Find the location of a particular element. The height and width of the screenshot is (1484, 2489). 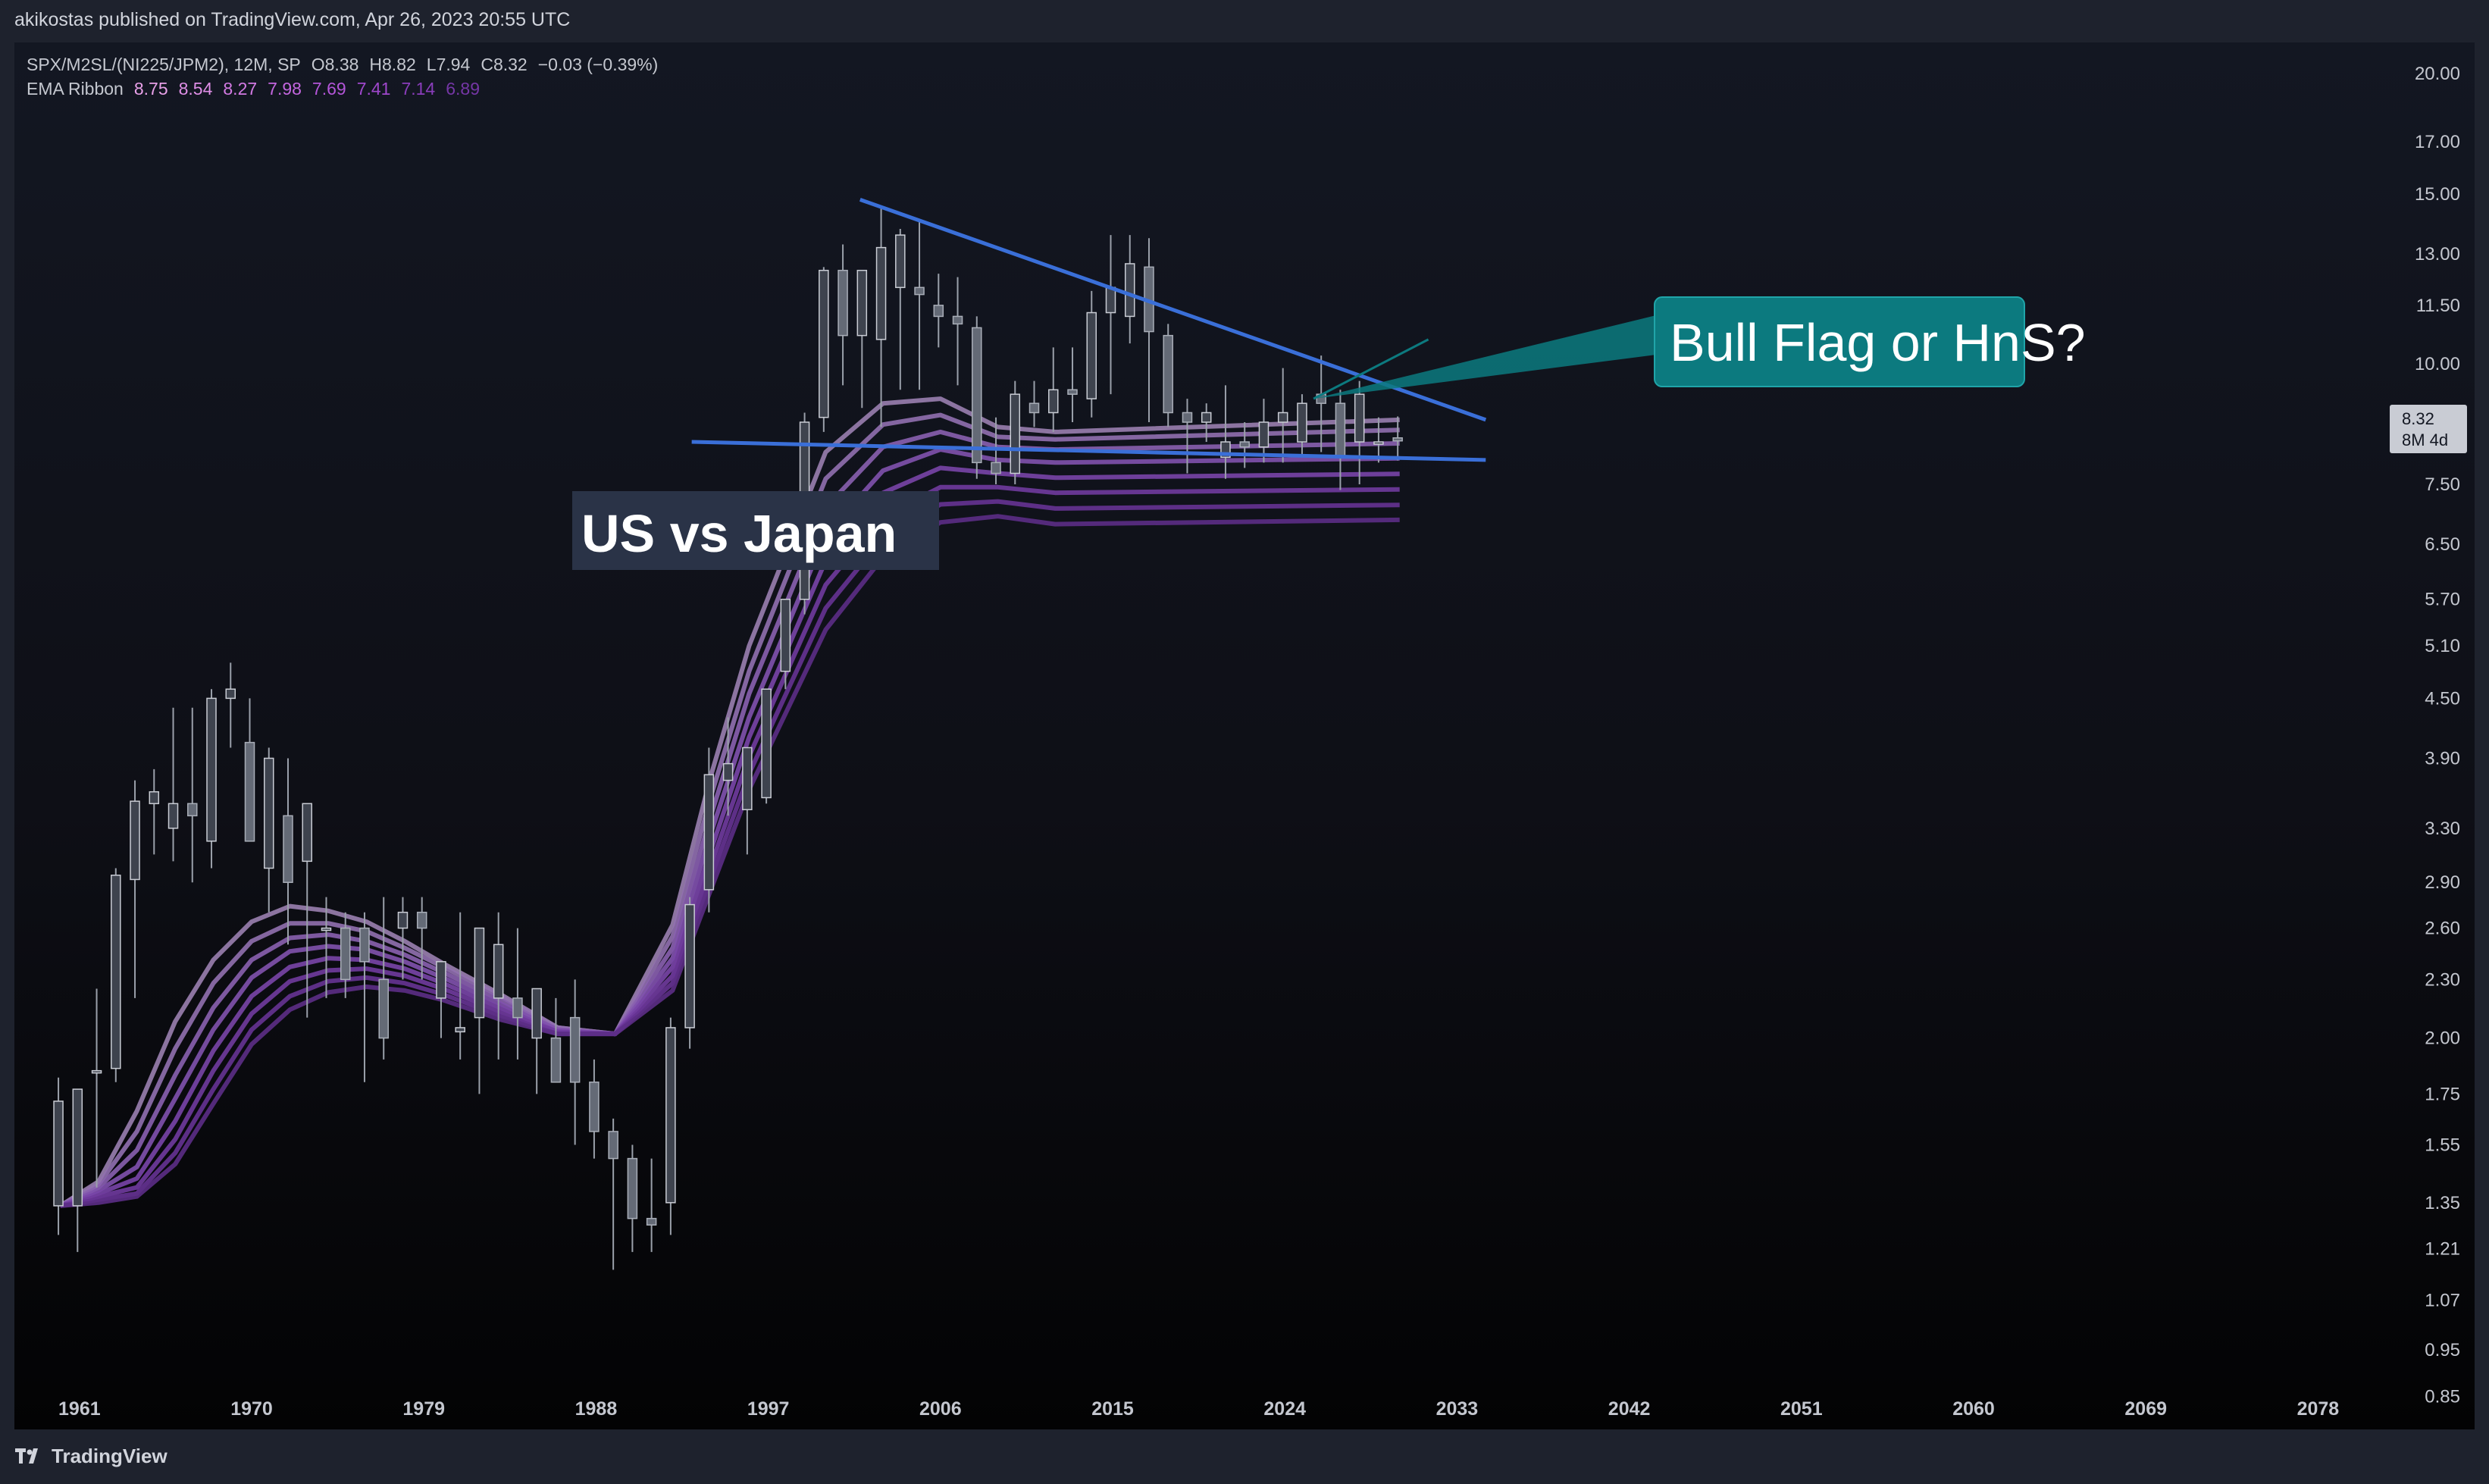

trendline-callout-pointer is located at coordinates (1371, 369).